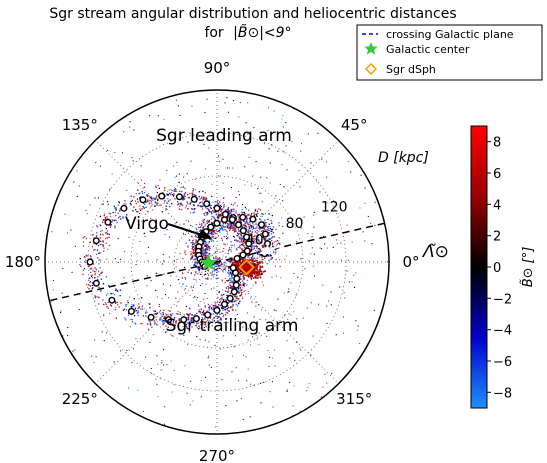 The height and width of the screenshot is (463, 547). Describe the element at coordinates (502, 362) in the screenshot. I see `colorbar-tick-label: −6` at that location.